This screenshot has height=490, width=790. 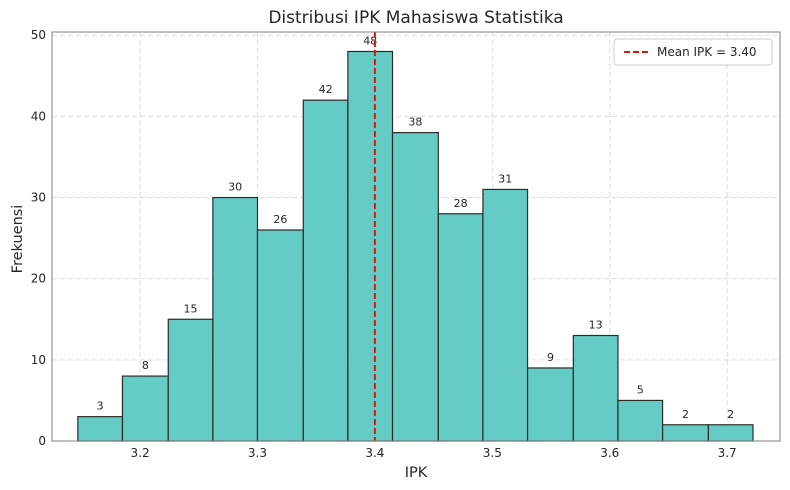 I want to click on bar-value-label: 30, so click(x=235, y=187).